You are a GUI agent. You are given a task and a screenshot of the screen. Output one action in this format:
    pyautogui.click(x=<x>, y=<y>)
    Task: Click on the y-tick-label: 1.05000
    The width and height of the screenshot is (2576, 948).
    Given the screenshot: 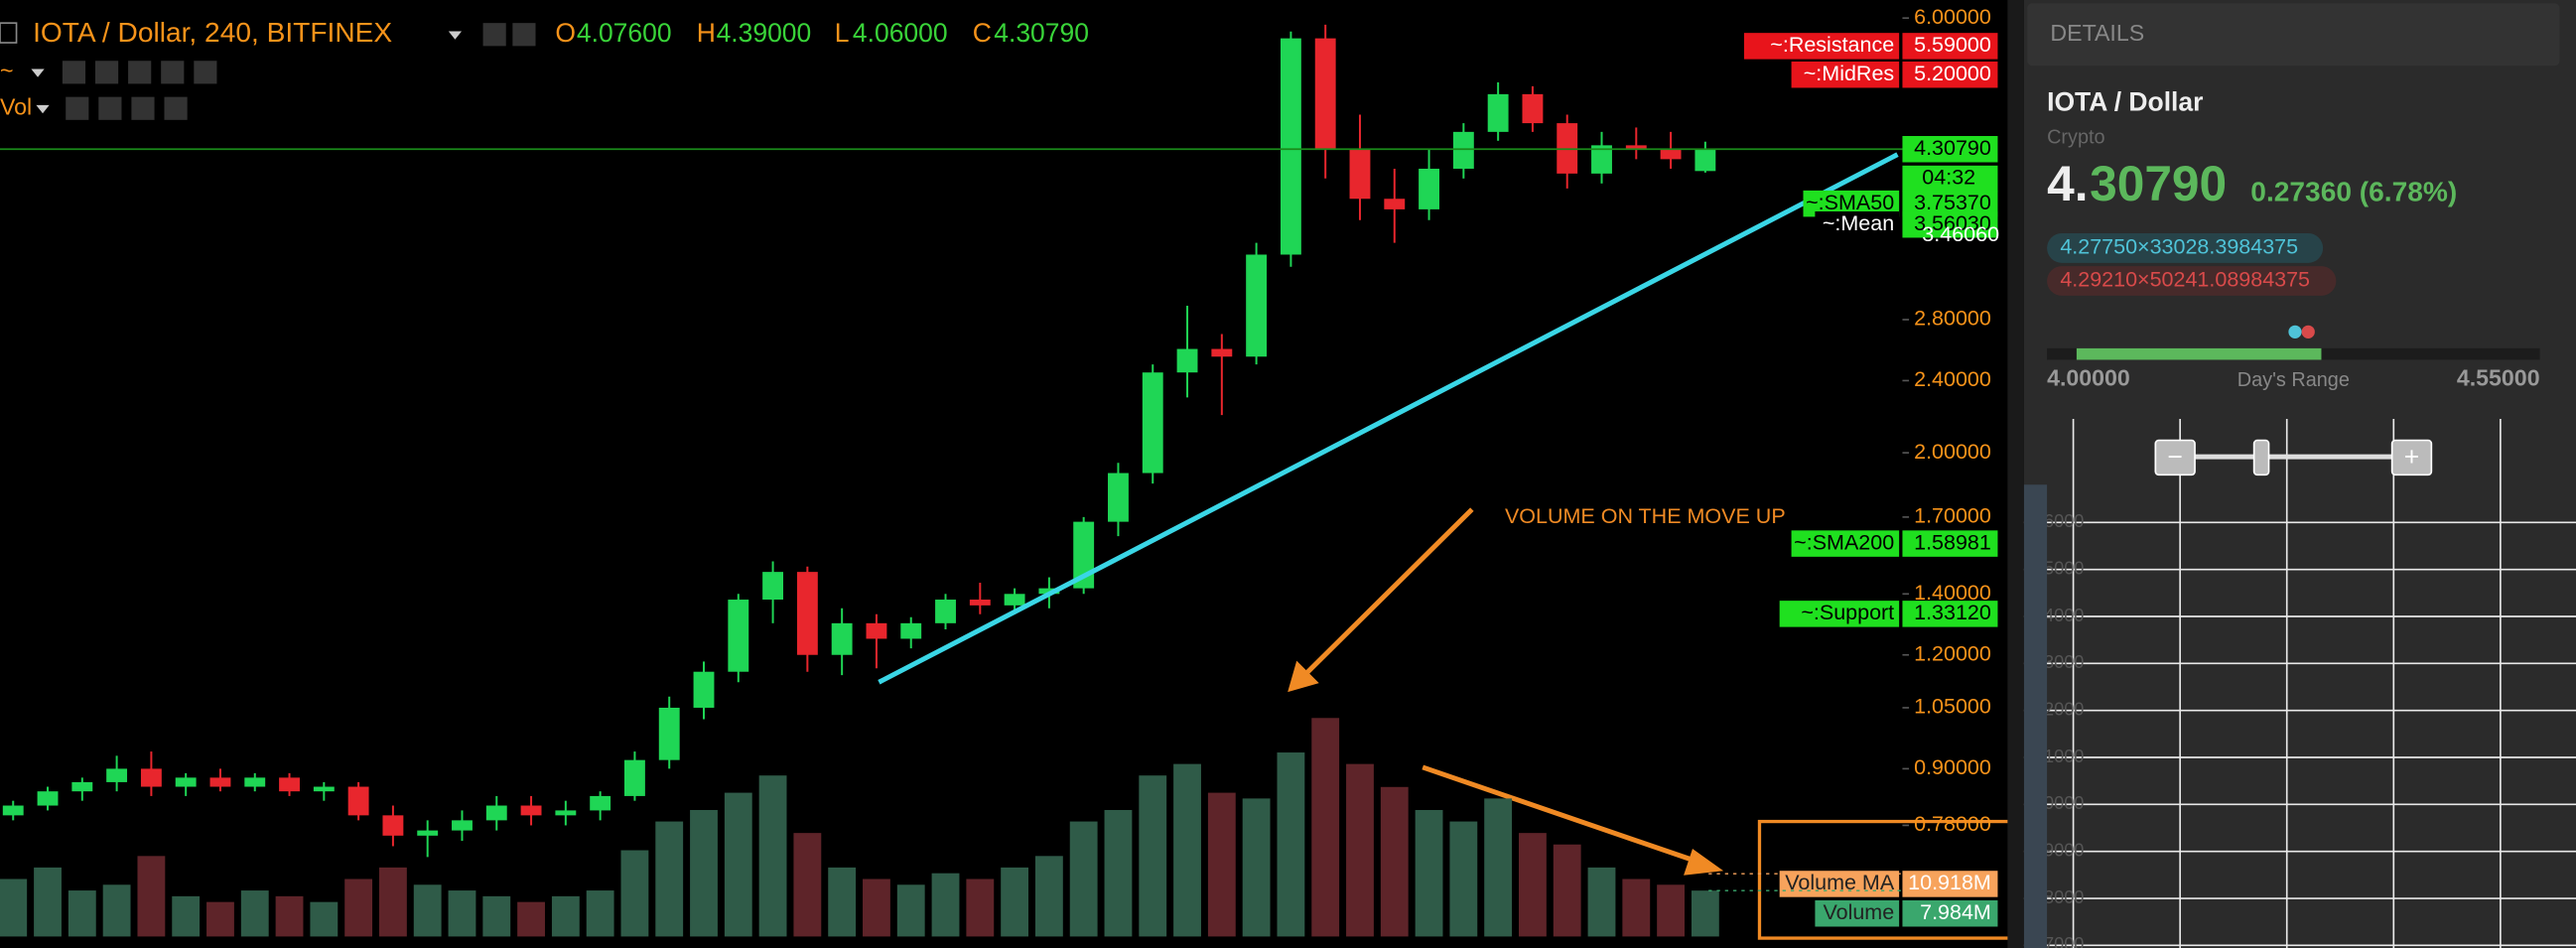 What is the action you would take?
    pyautogui.click(x=1952, y=707)
    